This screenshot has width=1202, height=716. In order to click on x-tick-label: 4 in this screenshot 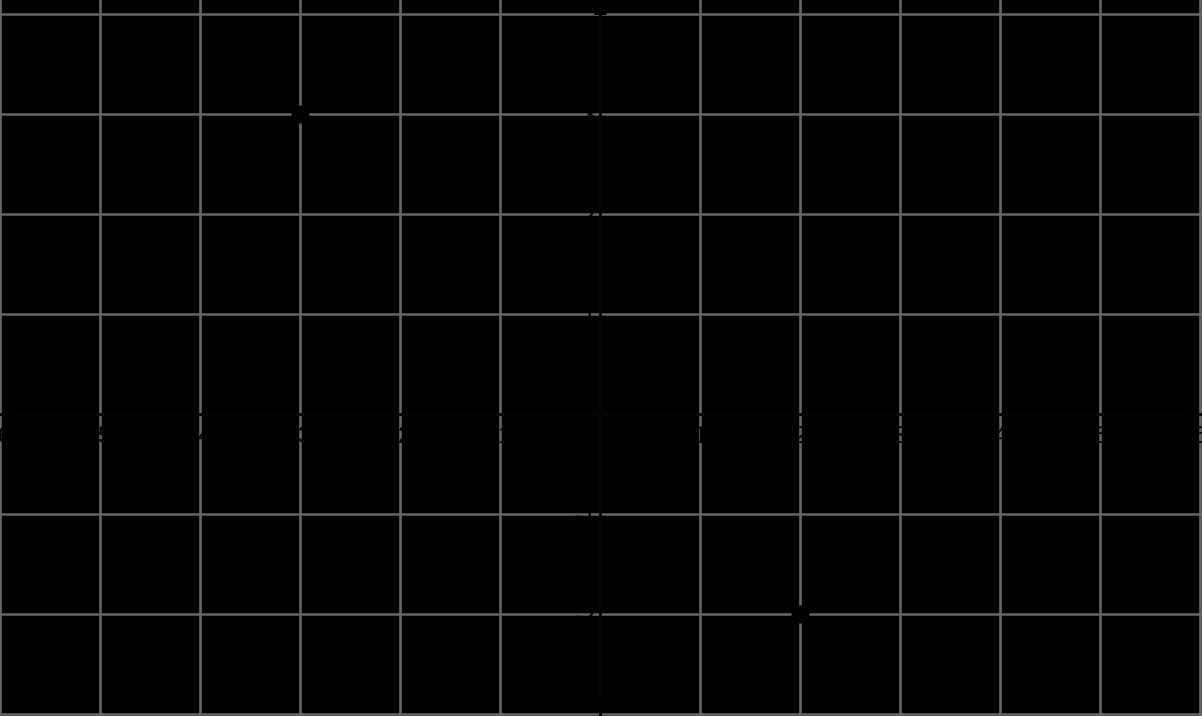, I will do `click(1000, 435)`.